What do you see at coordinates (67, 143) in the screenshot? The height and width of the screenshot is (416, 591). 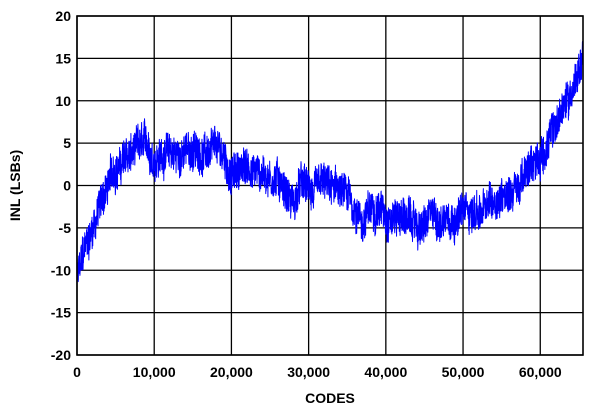 I see `y-tick-label: 5` at bounding box center [67, 143].